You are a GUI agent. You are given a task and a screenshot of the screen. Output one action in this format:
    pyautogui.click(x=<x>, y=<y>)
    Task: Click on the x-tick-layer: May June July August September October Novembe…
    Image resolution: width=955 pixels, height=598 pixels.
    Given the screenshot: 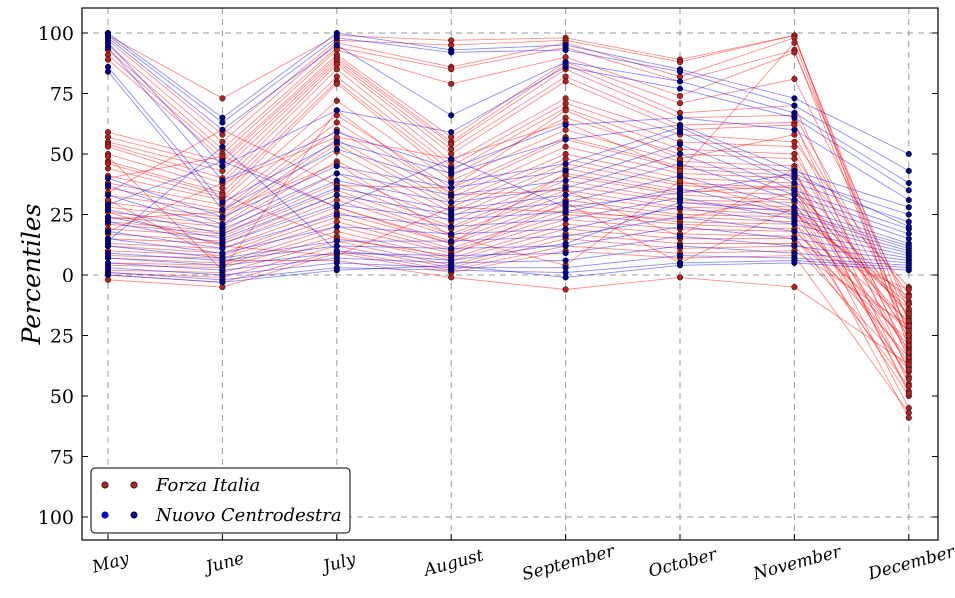 What is the action you would take?
    pyautogui.click(x=522, y=559)
    